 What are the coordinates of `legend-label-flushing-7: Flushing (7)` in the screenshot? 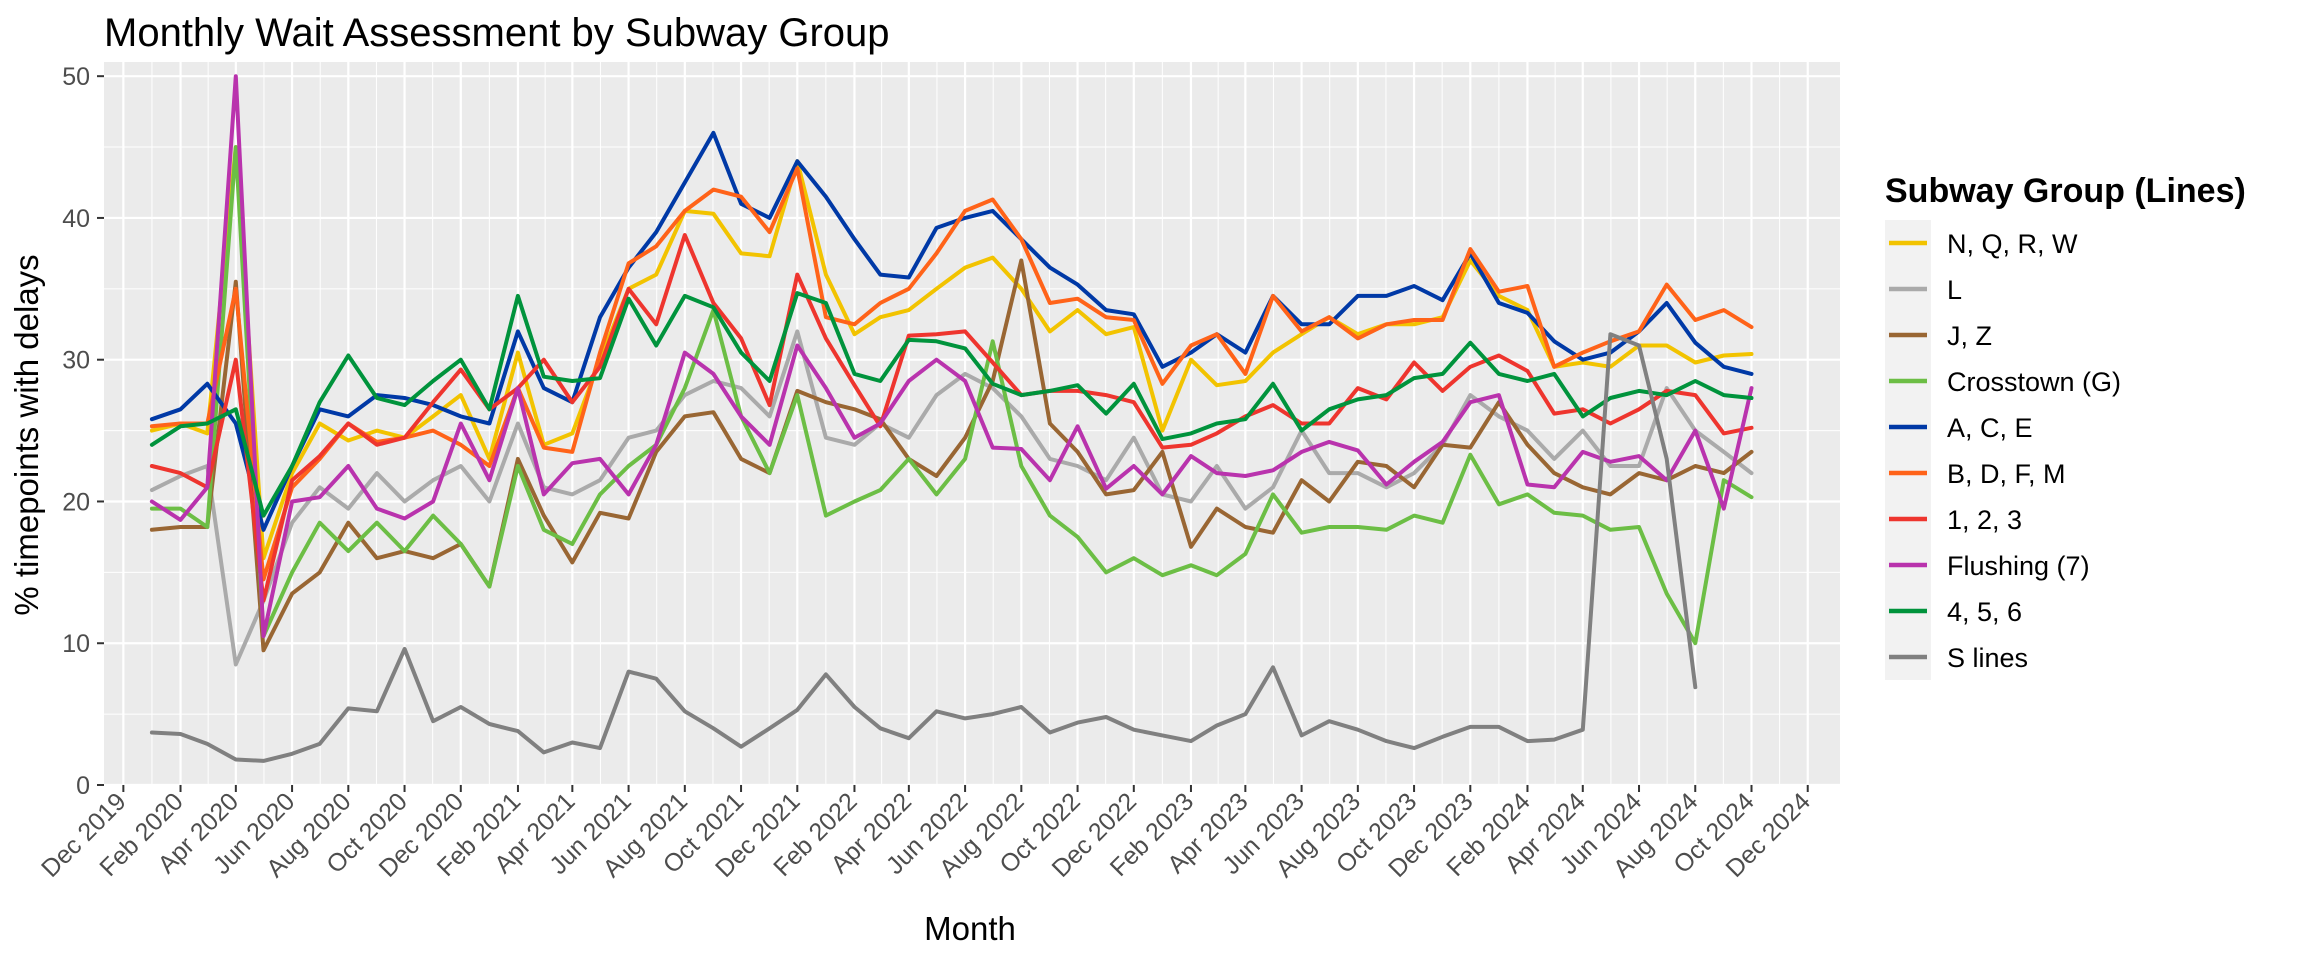 It's located at (2018, 566).